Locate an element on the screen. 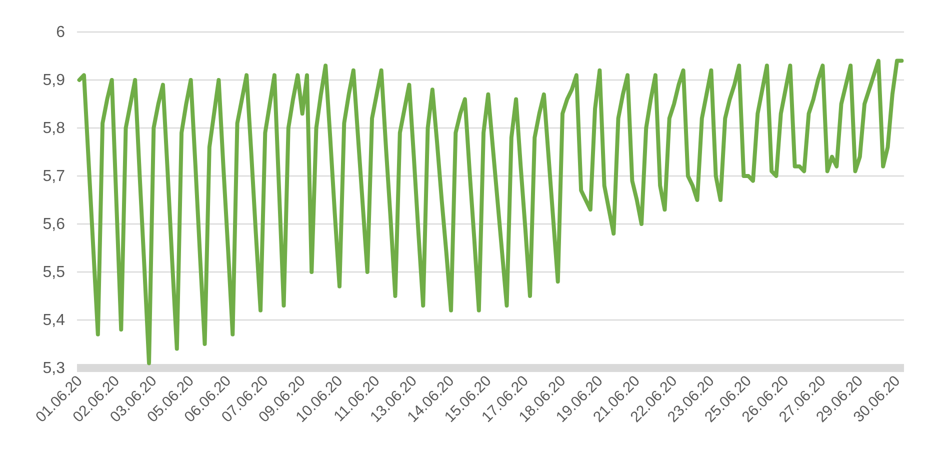  y-tick-label: 5,6 is located at coordinates (54, 225).